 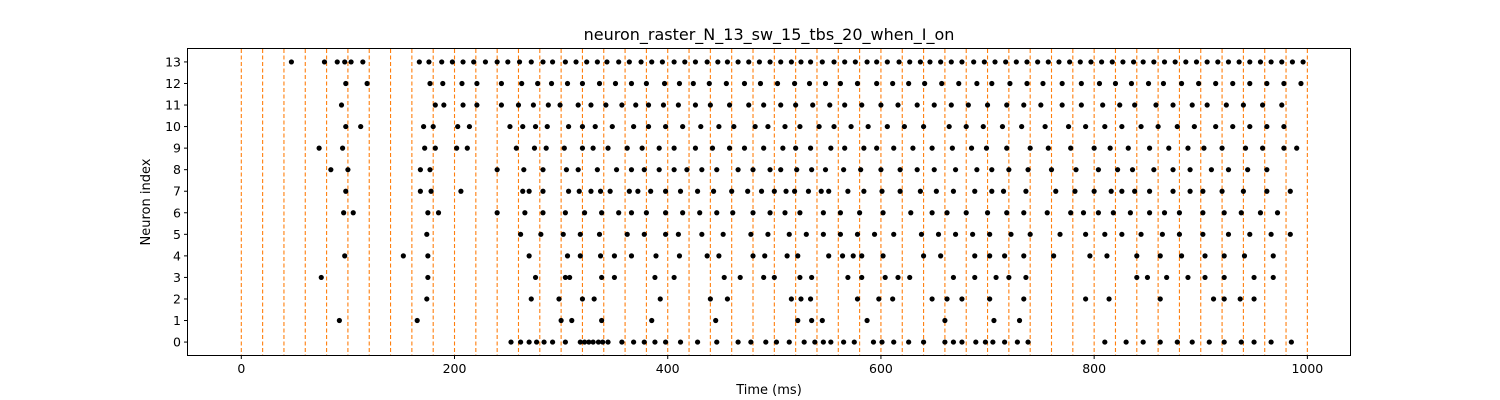 What do you see at coordinates (668, 368) in the screenshot?
I see `x-tick-label: 400` at bounding box center [668, 368].